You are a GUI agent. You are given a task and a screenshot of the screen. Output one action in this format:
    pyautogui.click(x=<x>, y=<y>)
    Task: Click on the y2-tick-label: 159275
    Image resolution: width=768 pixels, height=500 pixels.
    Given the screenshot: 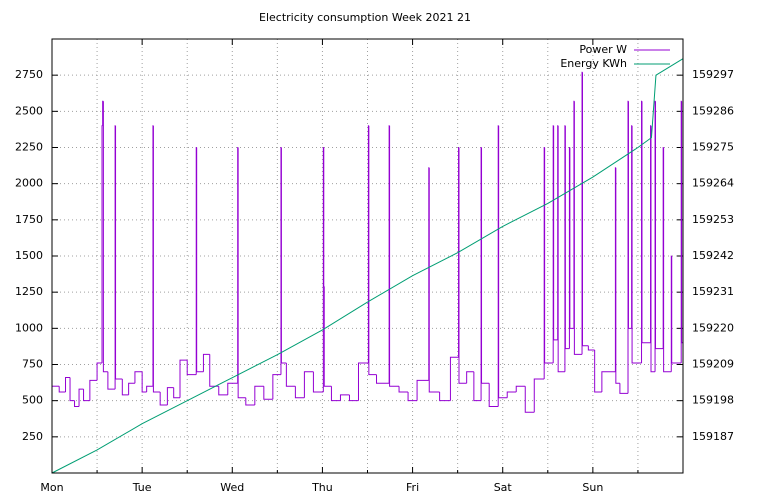 What is the action you would take?
    pyautogui.click(x=713, y=147)
    